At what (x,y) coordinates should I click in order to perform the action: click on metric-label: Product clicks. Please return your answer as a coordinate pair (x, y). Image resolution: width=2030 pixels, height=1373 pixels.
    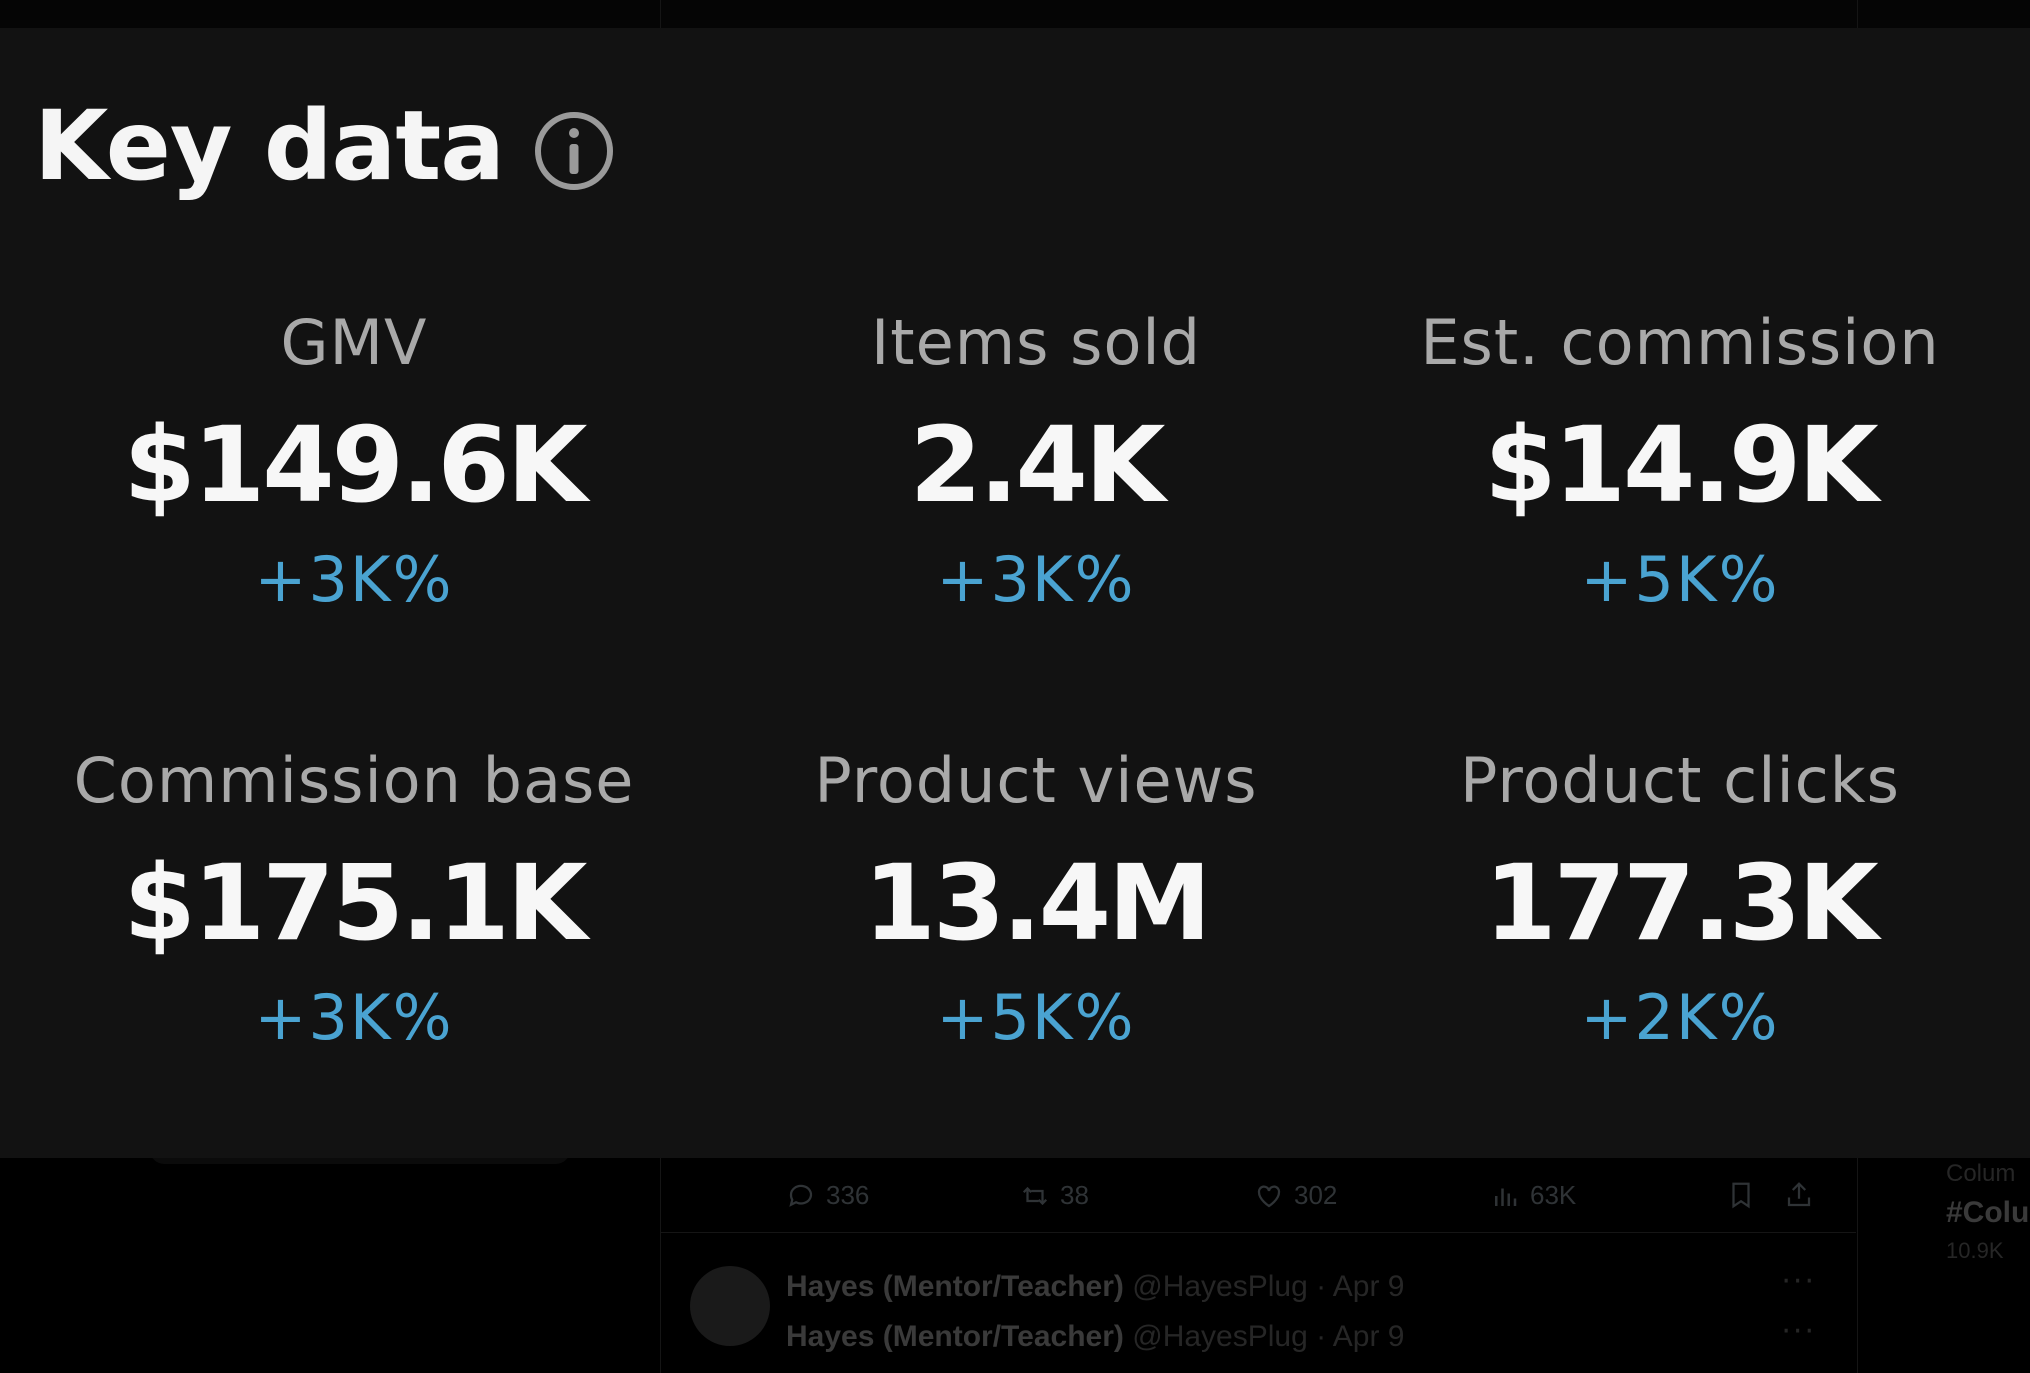
    Looking at the image, I should click on (1680, 780).